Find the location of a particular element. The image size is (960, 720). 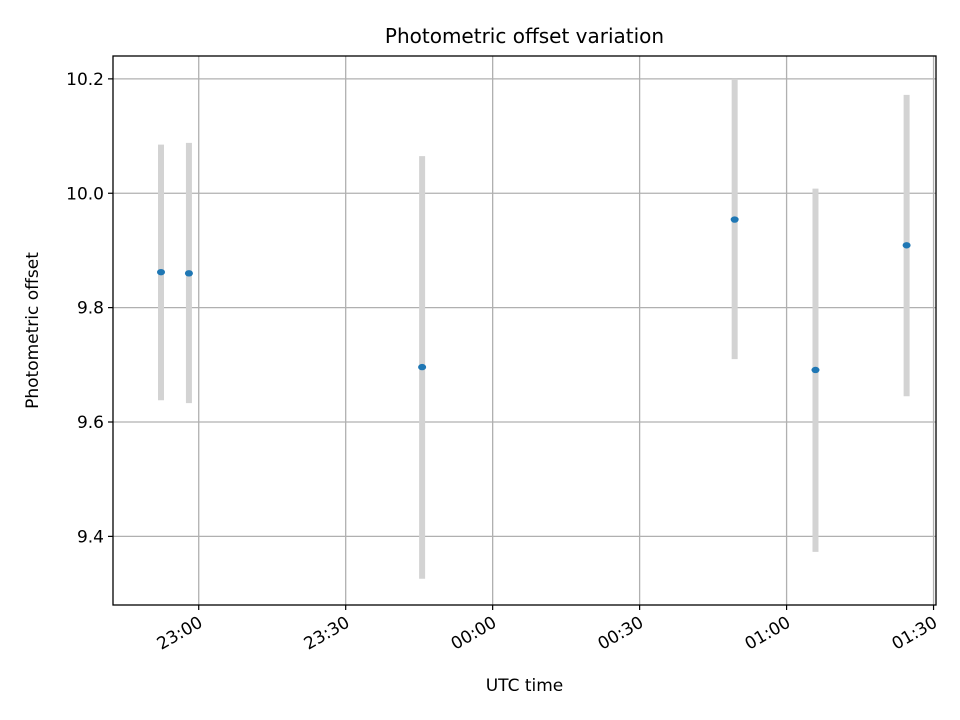

x-axis-label: UTC time is located at coordinates (525, 686).